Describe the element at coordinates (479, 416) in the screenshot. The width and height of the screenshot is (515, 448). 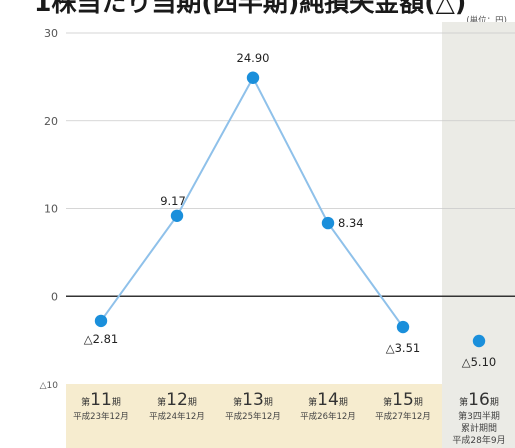
I see `period-date-label: 第3四半期` at that location.